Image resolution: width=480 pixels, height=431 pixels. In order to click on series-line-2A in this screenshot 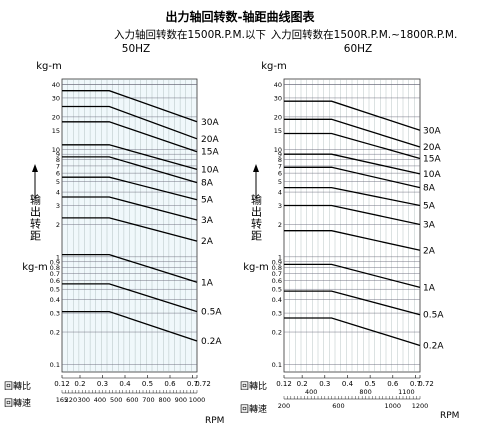, I will do `click(130, 229)`.